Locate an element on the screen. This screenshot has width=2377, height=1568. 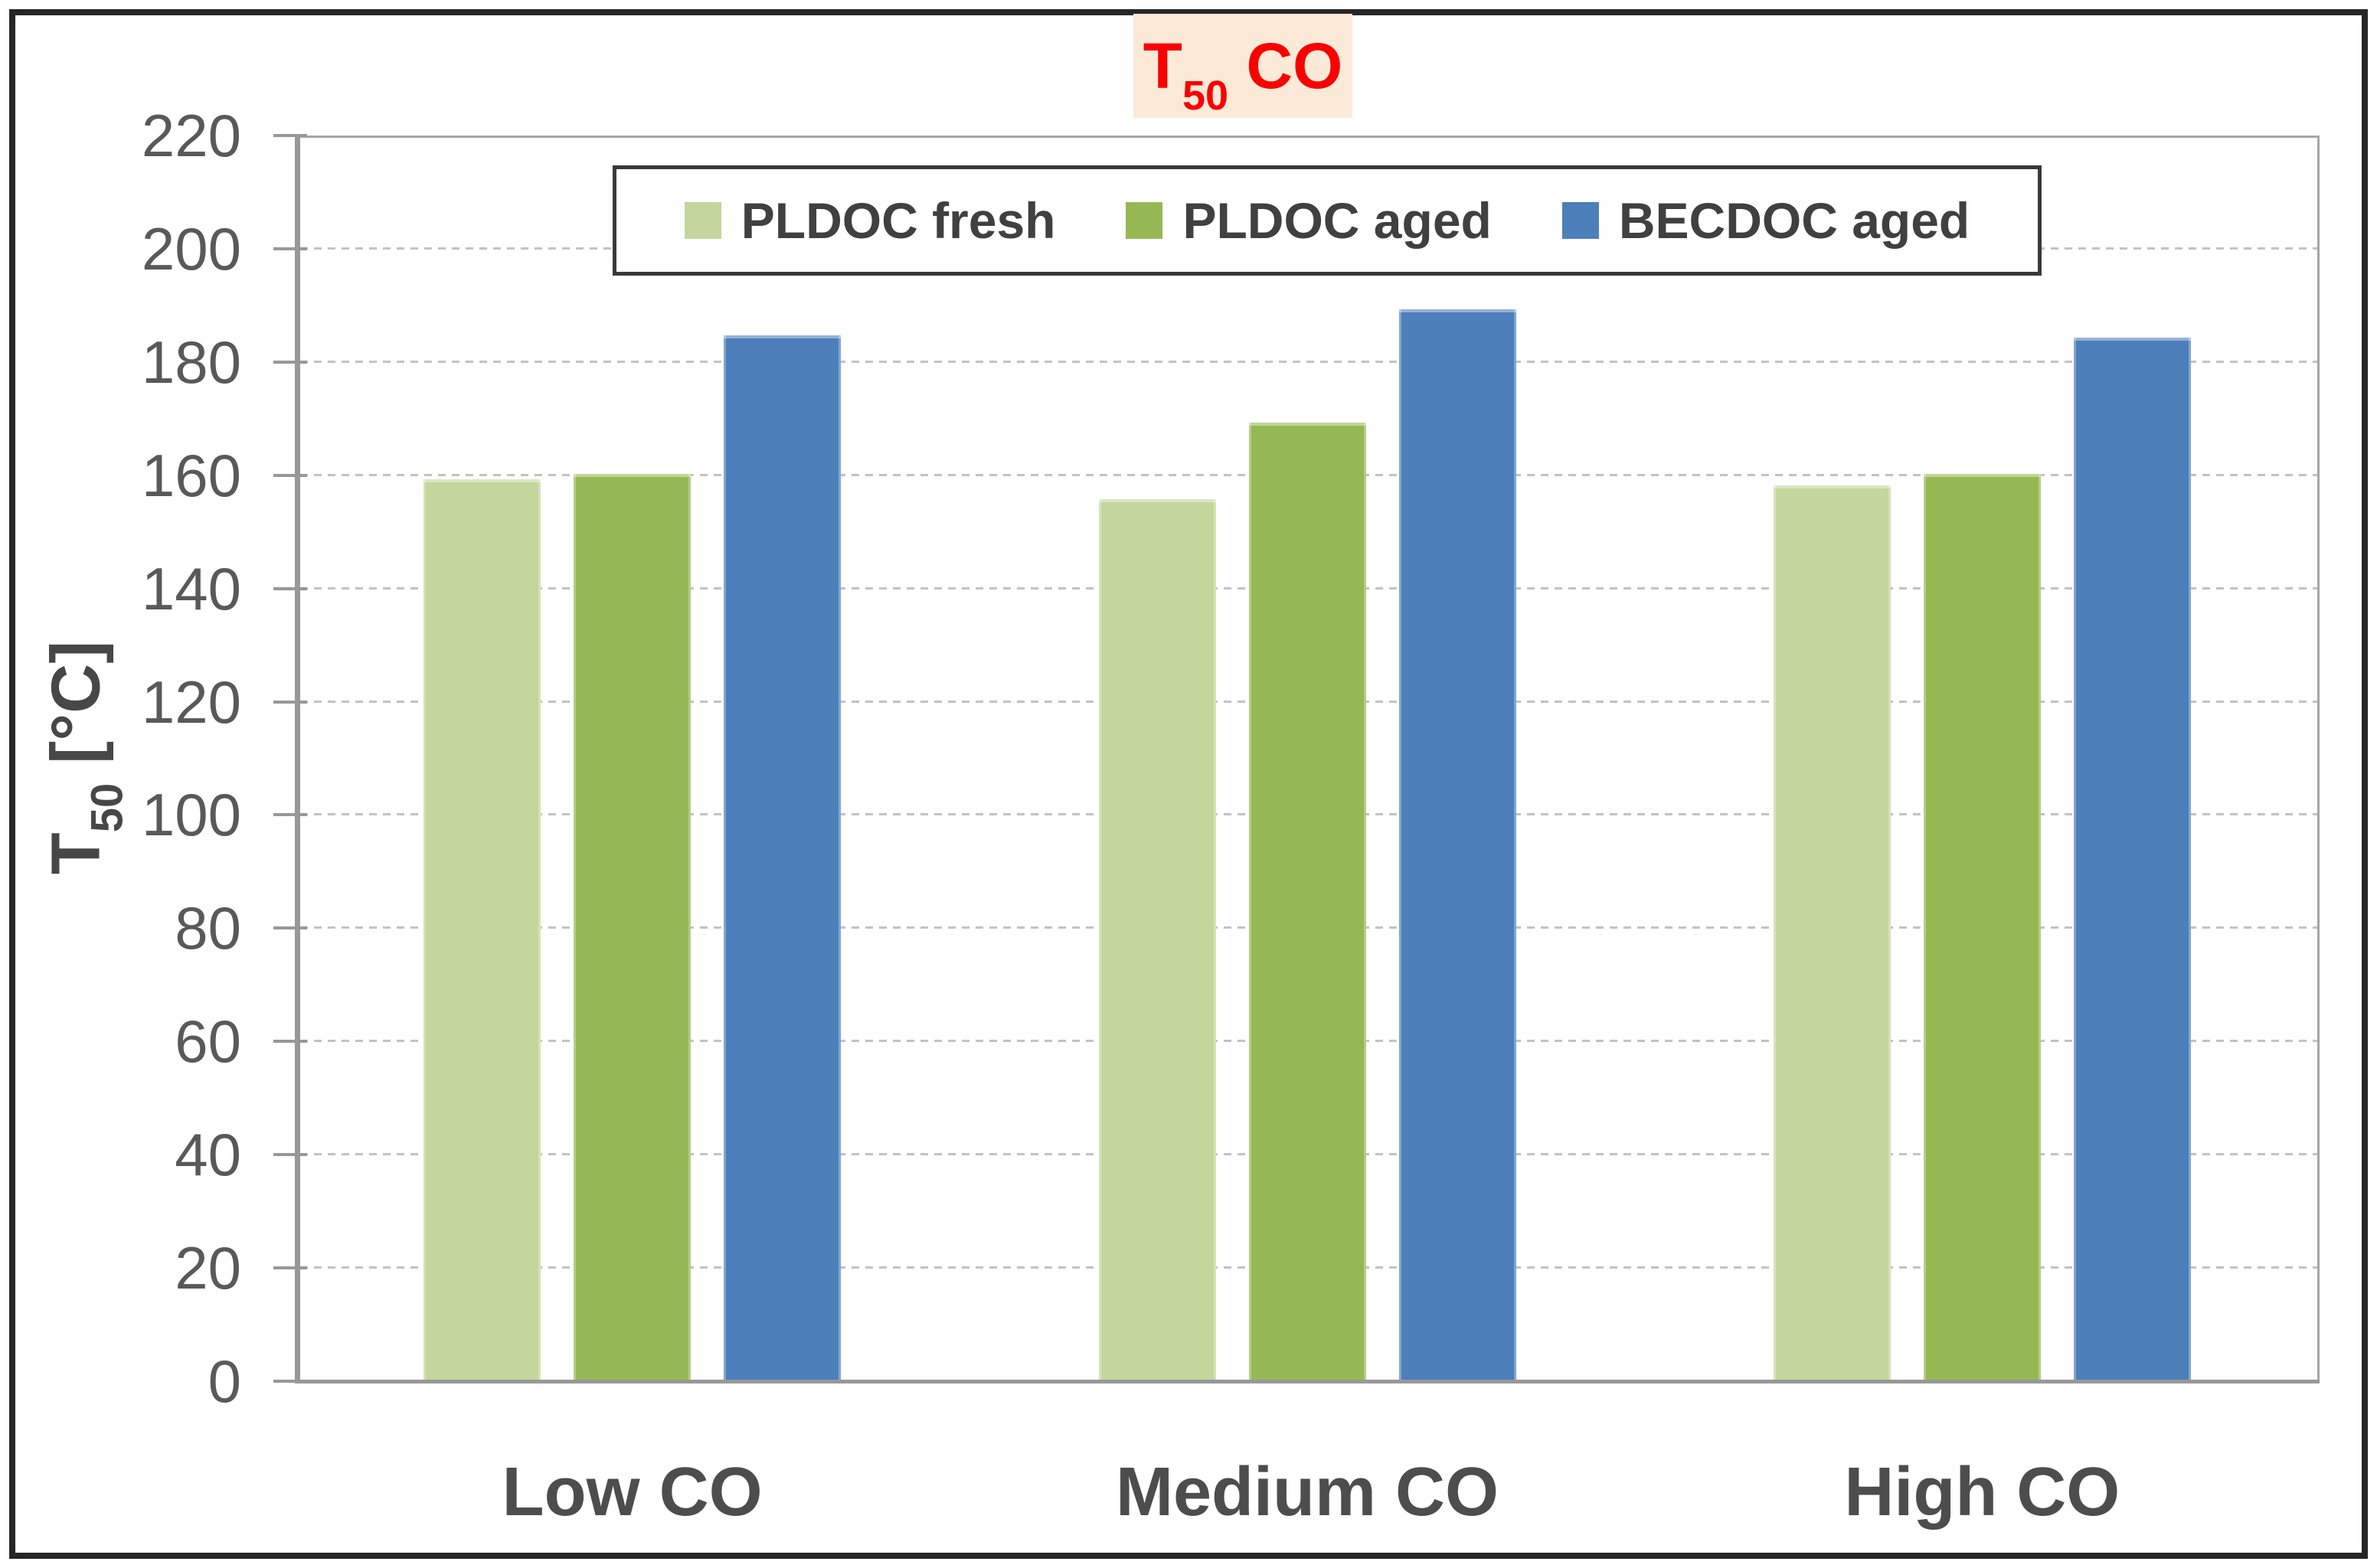
bar-pldoc-fresh-medium-co is located at coordinates (1157, 939).